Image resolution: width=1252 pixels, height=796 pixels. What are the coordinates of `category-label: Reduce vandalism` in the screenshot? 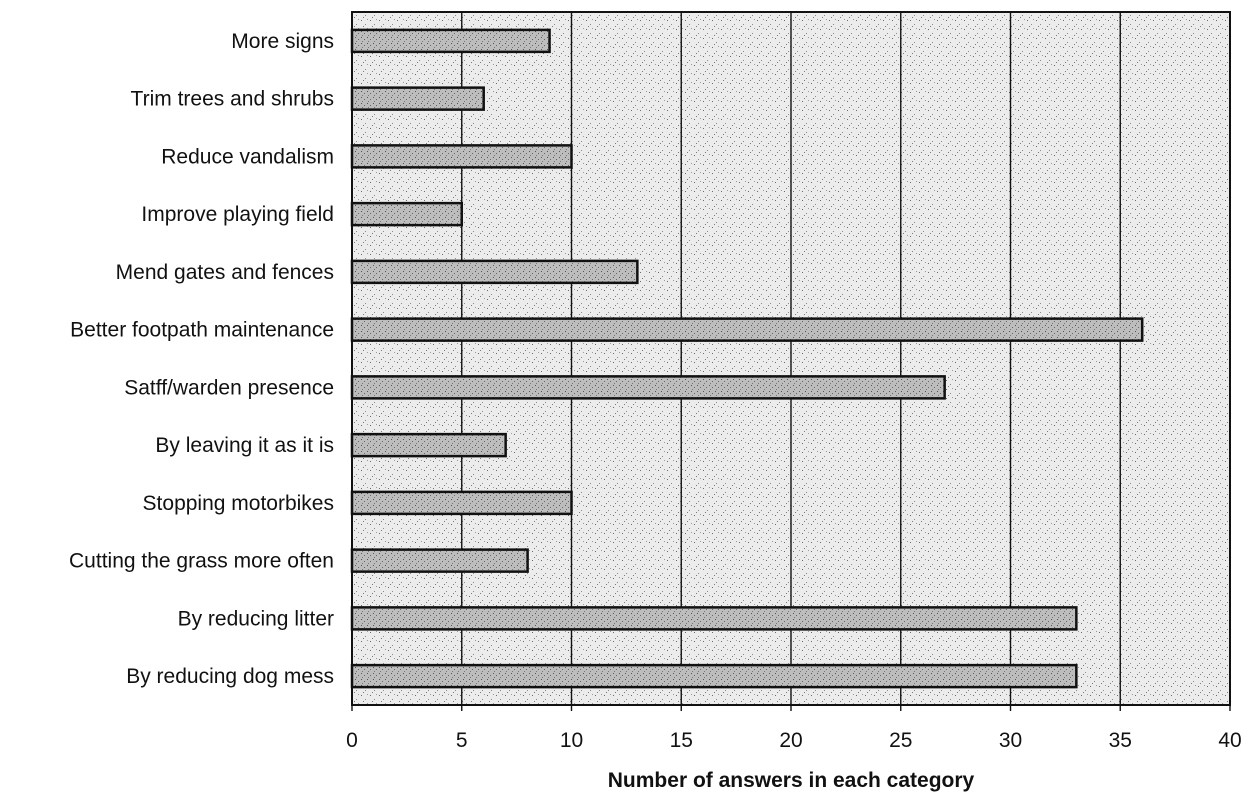 It's located at (247, 156).